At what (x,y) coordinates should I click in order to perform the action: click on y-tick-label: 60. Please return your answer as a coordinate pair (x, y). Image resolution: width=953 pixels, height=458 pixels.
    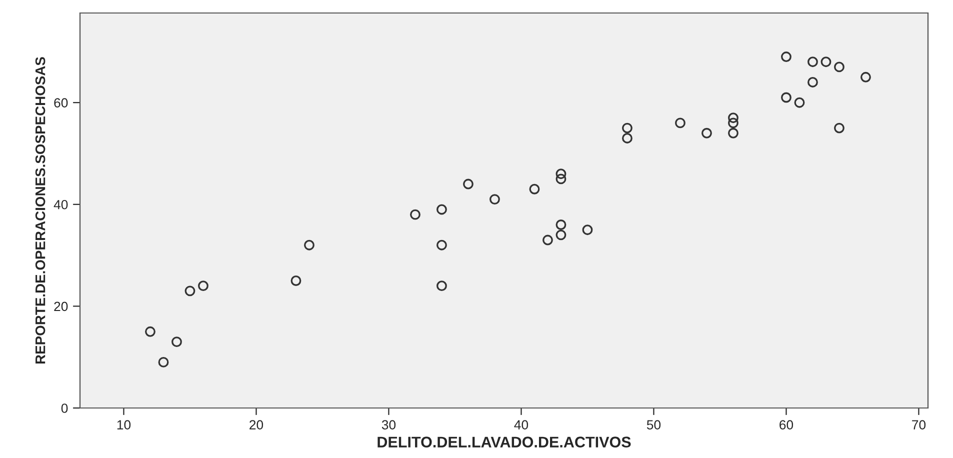
    Looking at the image, I should click on (61, 103).